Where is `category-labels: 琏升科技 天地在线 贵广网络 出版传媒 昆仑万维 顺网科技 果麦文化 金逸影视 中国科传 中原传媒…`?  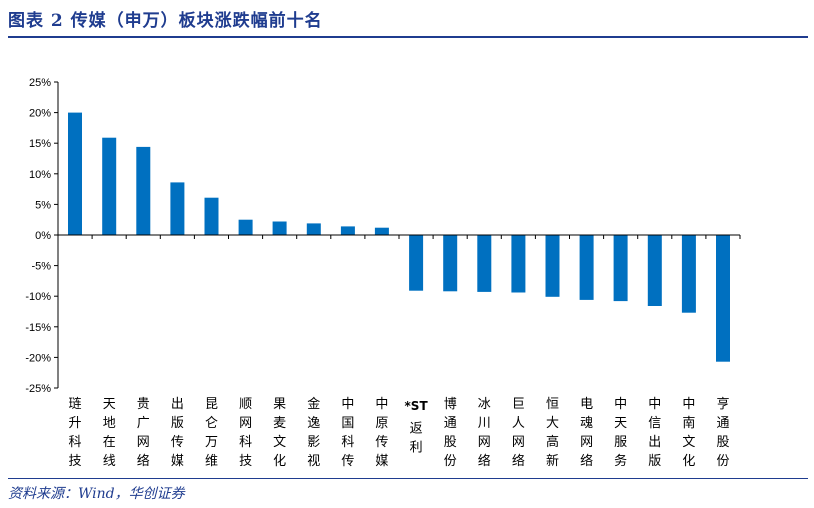
category-labels: 琏升科技 天地在线 贵广网络 出版传媒 昆仑万维 顺网科技 果麦文化 金逸影视 中国科传 中原传媒… is located at coordinates (398, 432).